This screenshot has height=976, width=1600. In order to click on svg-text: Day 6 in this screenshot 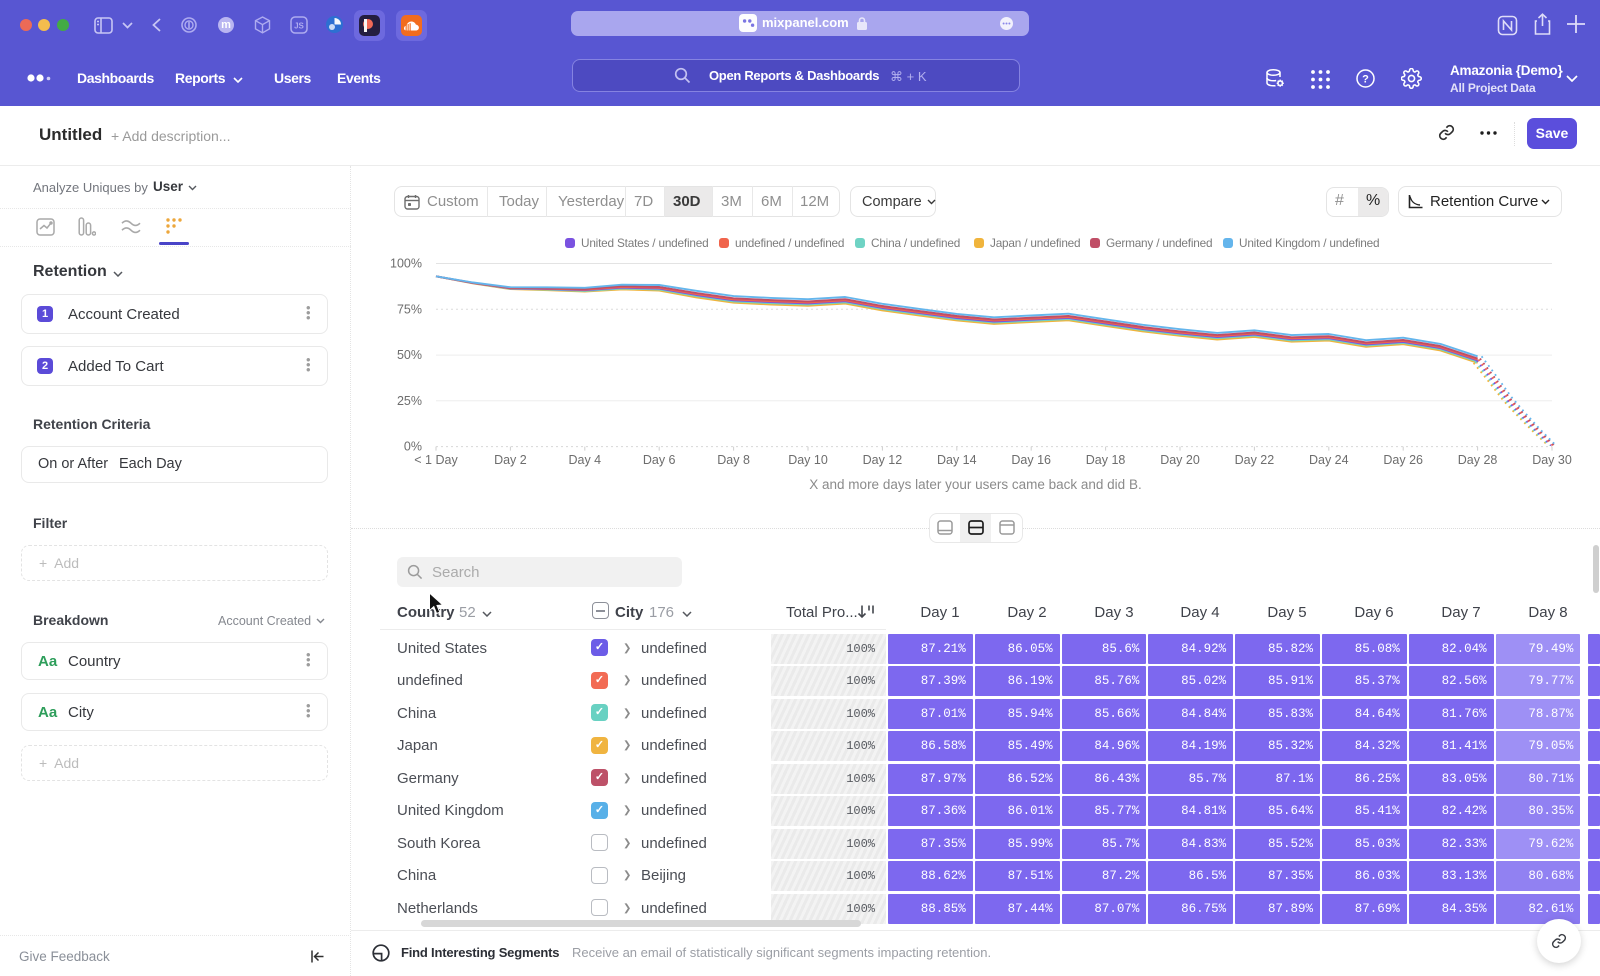, I will do `click(659, 460)`.